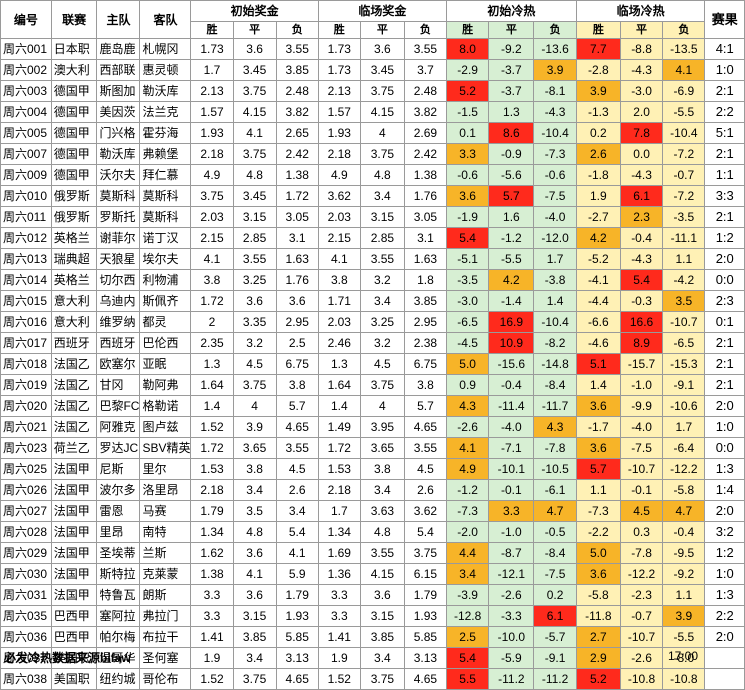 The width and height of the screenshot is (745, 690). What do you see at coordinates (425, 469) in the screenshot?
I see `live-odds-loss: 4.5` at bounding box center [425, 469].